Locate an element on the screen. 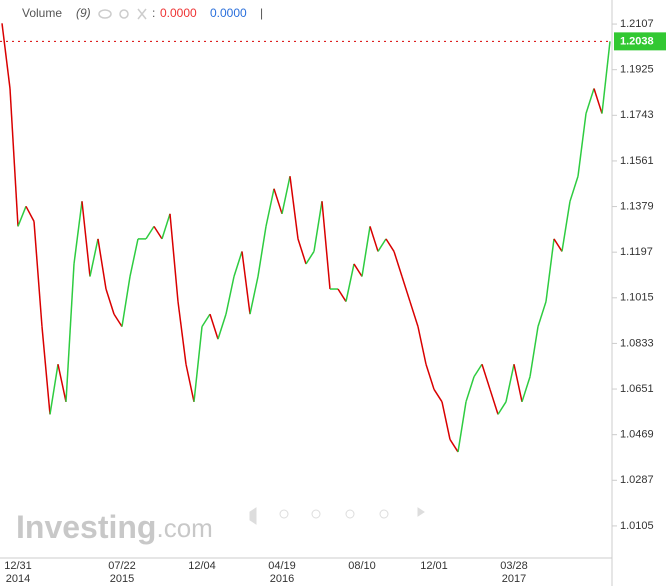 This screenshot has width=666, height=586. y-tick-label: 1.0105 is located at coordinates (637, 526).